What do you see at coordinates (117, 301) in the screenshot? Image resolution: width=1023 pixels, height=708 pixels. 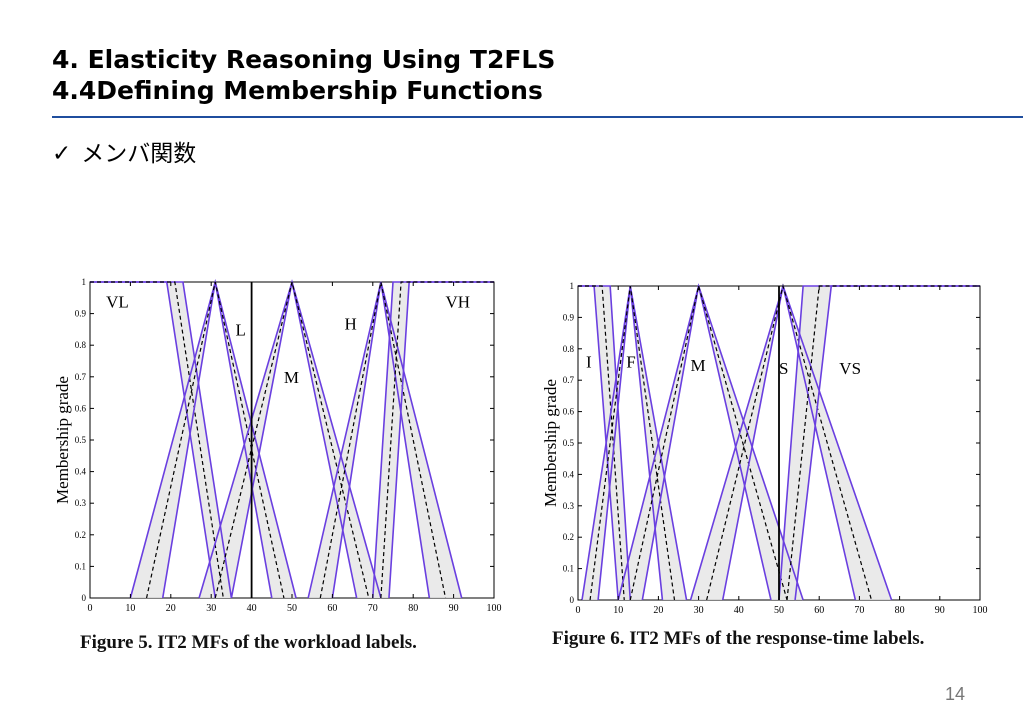 I see `series-label-vl: VL` at bounding box center [117, 301].